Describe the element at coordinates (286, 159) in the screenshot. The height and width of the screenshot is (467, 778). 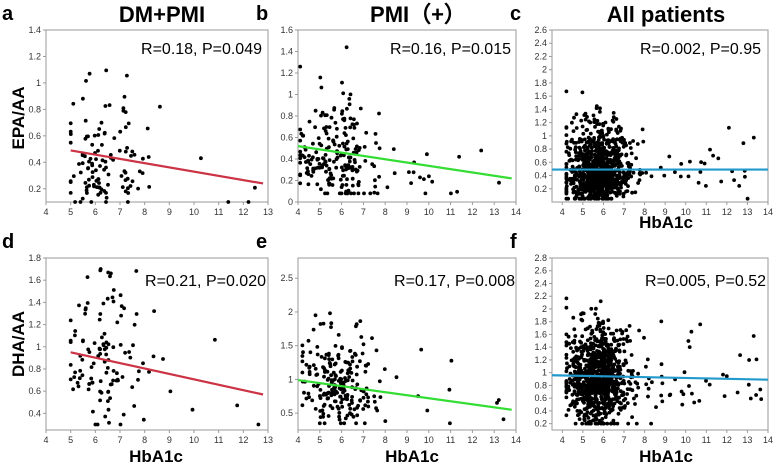
I see `y-tick-label: 0.4` at that location.